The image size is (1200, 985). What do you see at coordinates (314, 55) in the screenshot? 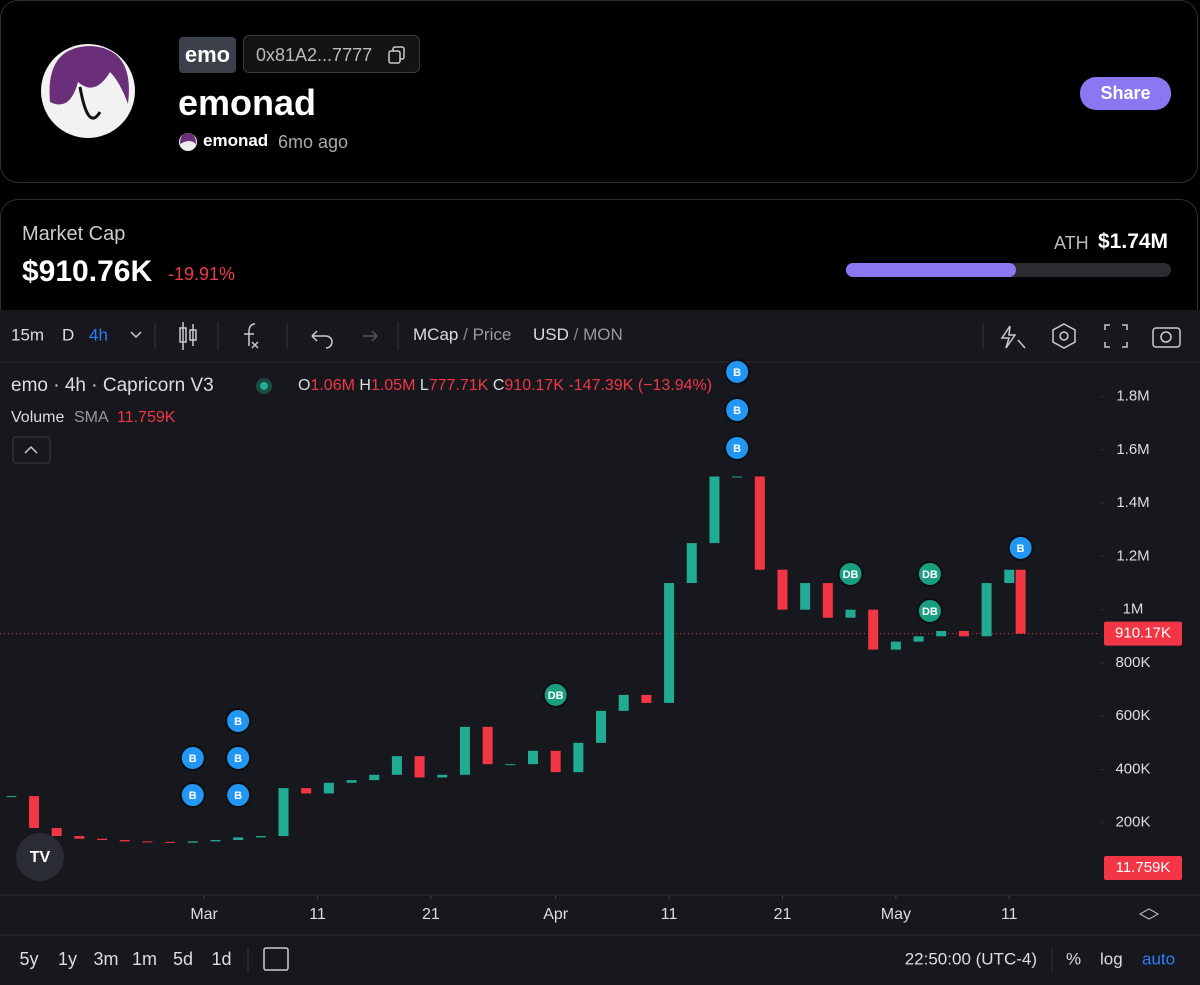
I see `address: 0x81A2...7777` at bounding box center [314, 55].